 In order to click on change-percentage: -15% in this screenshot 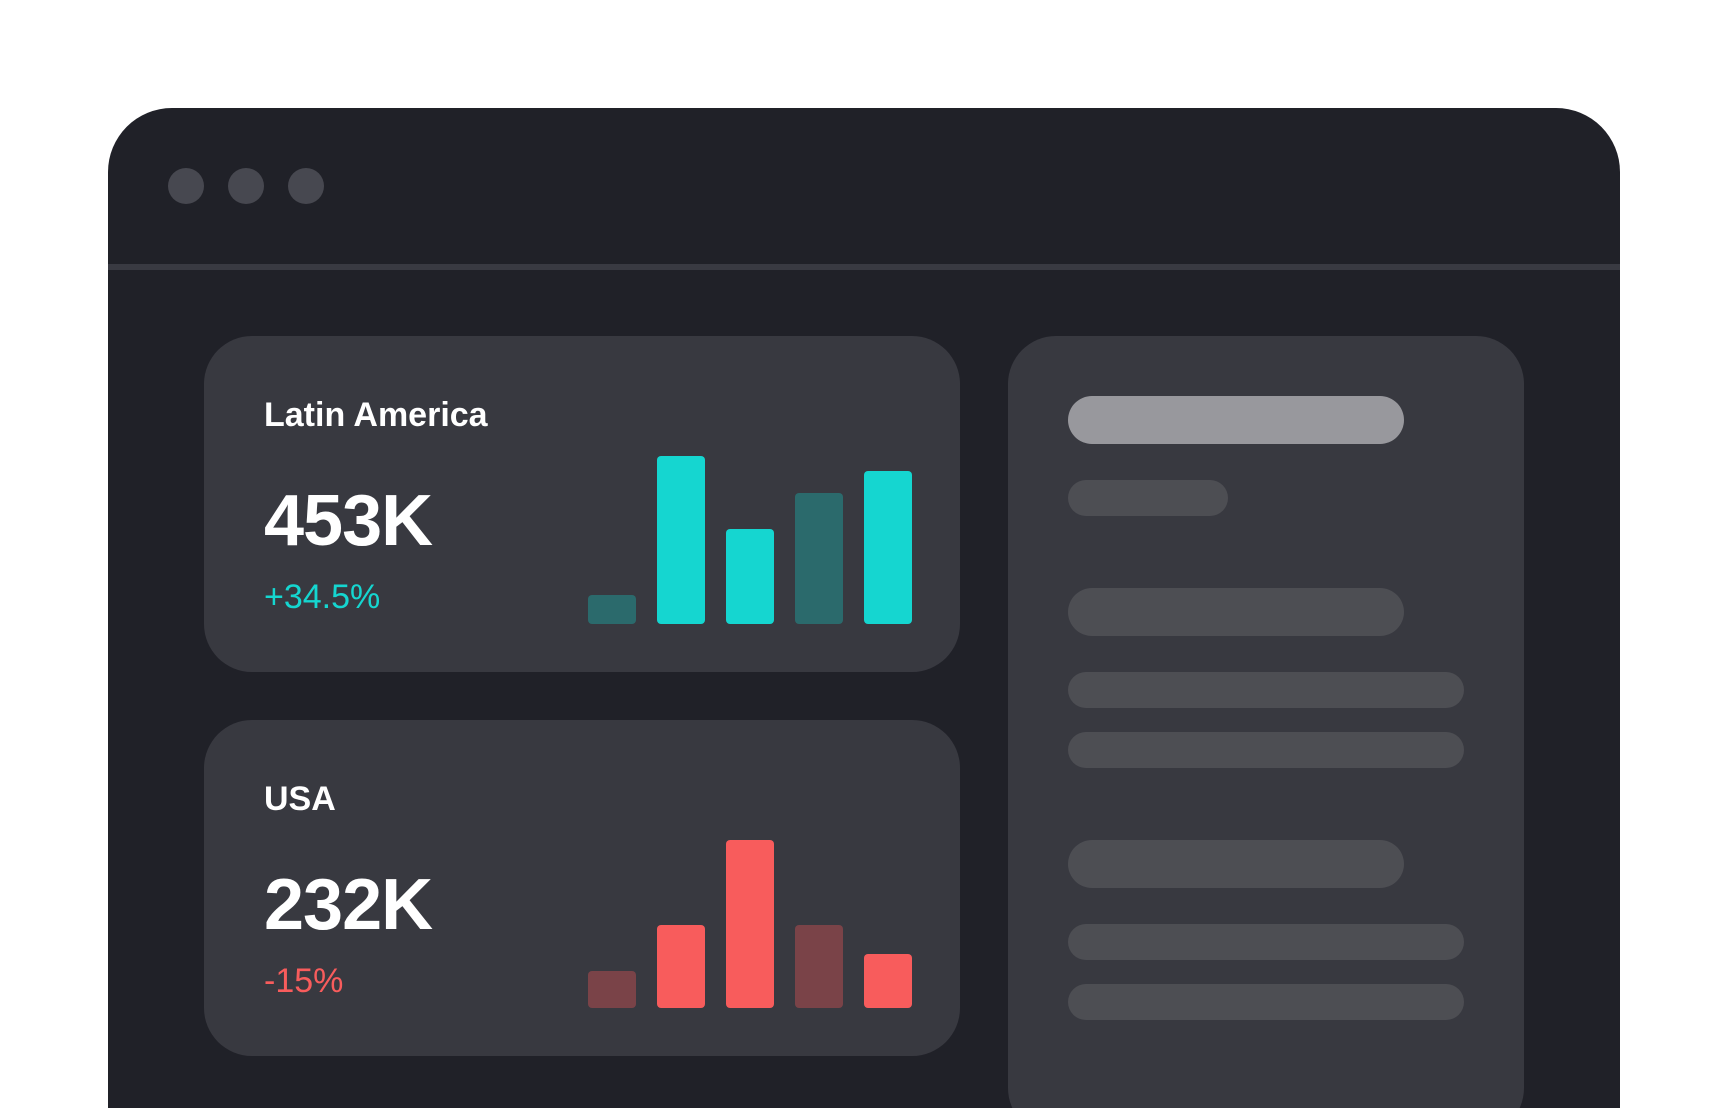, I will do `click(304, 981)`.